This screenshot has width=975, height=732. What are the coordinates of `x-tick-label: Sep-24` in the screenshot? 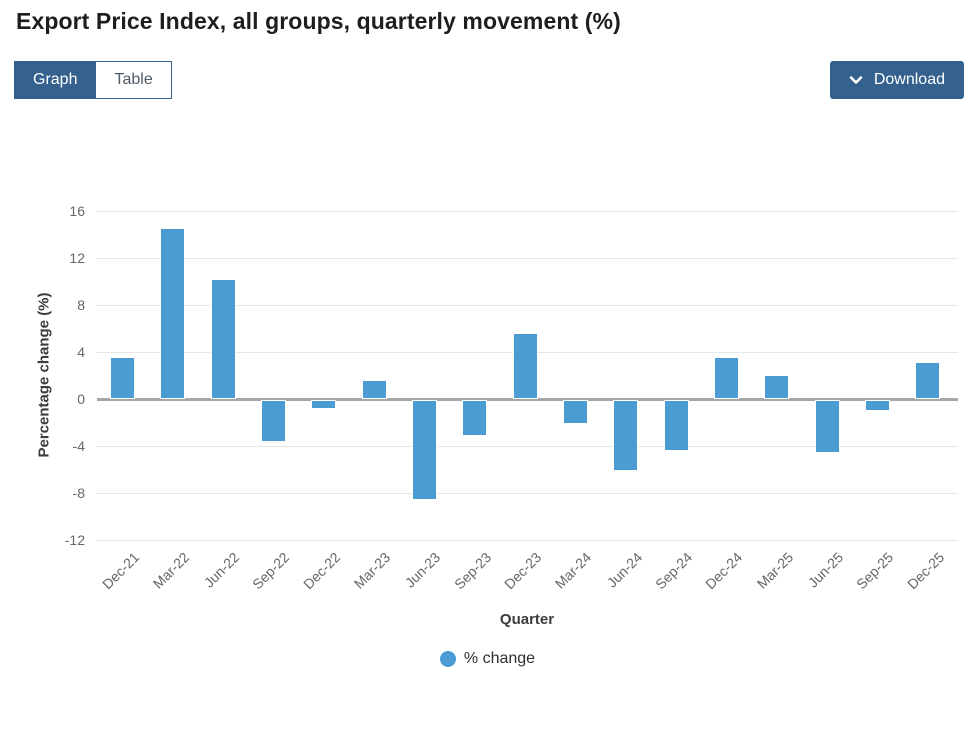 It's located at (674, 571).